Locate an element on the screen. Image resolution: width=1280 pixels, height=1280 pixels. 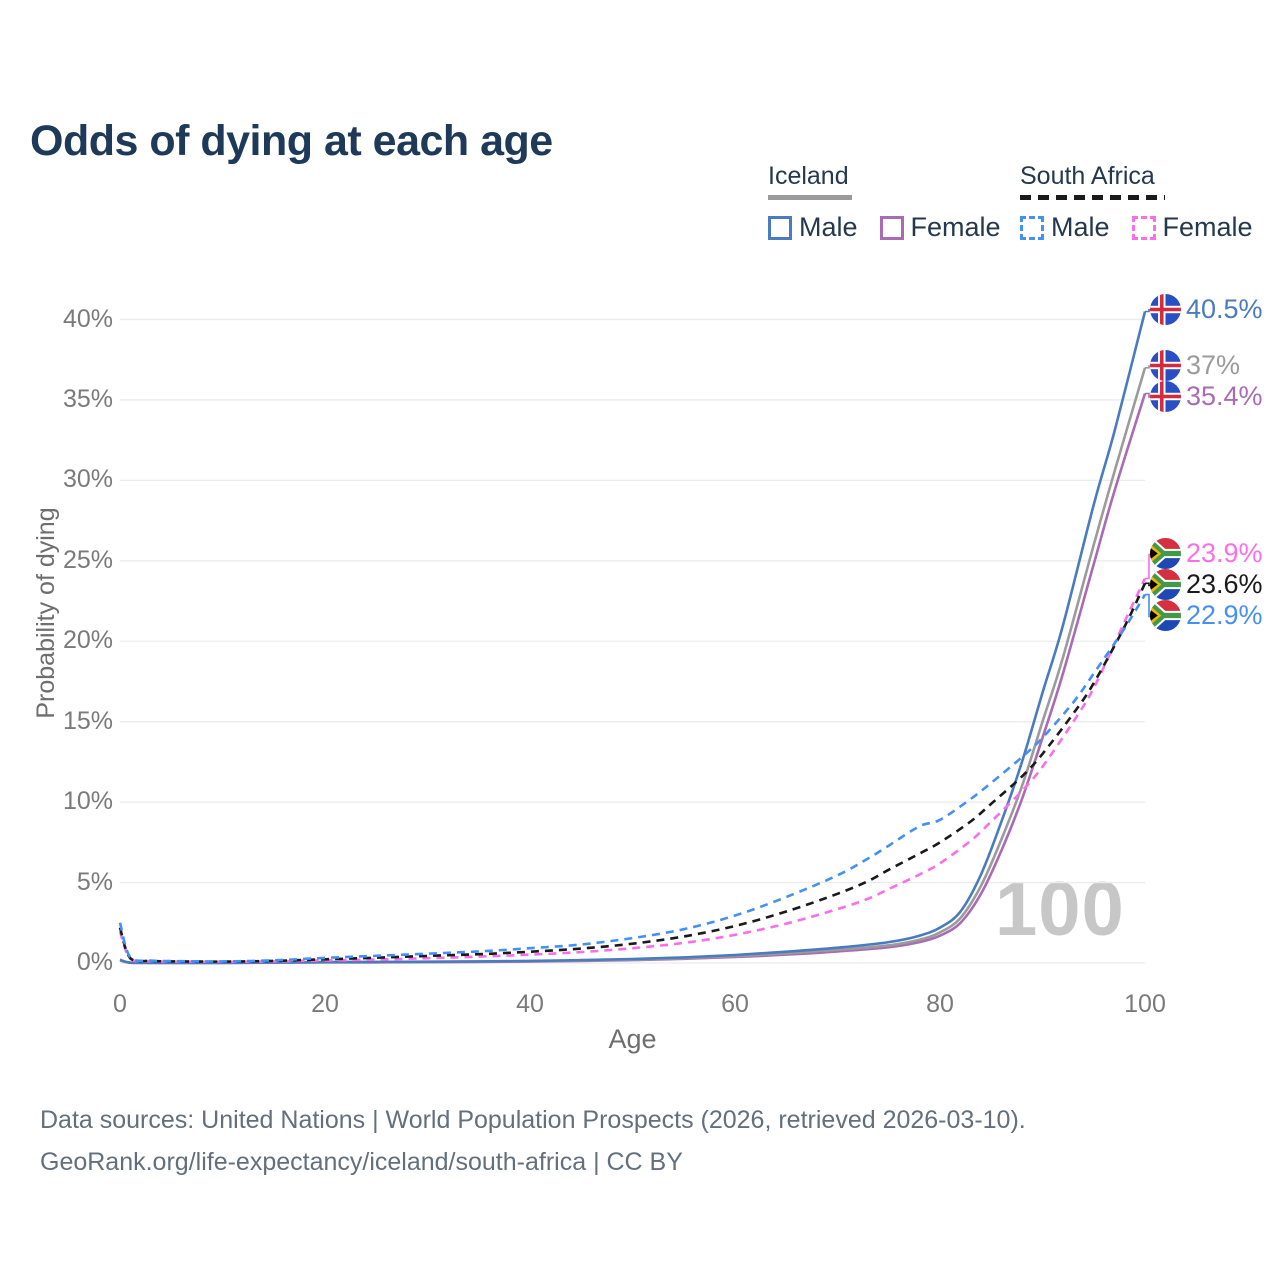
end-label-south-africa-female: 23.9% is located at coordinates (1206, 554).